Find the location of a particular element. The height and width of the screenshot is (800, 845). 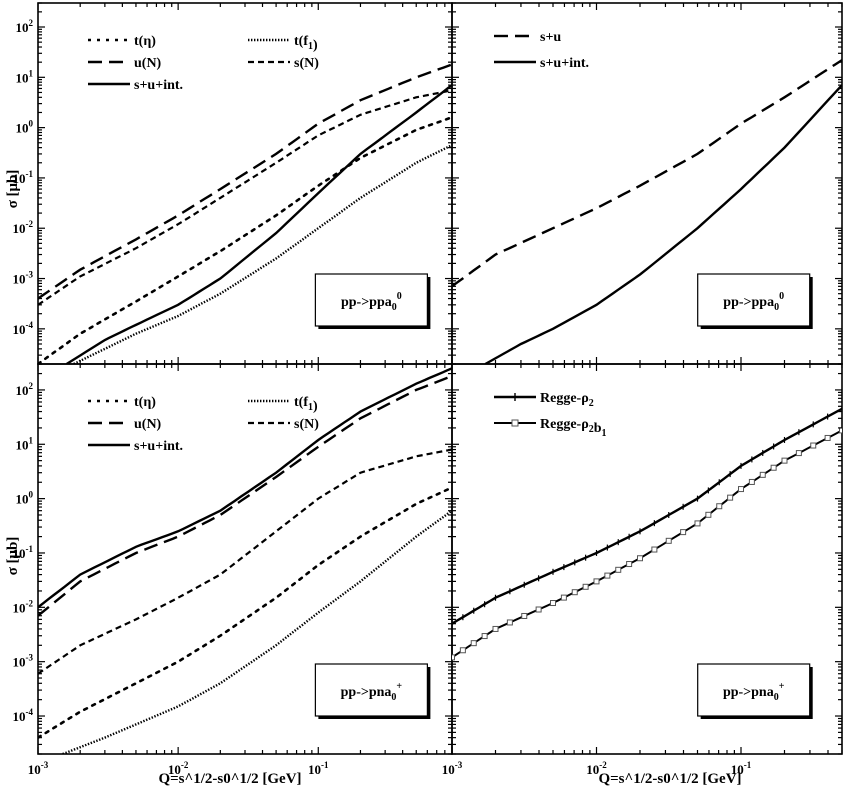

legend-top-left: t(η) t(f1) u(N) s(N) s+u+int. is located at coordinates (203, 63).